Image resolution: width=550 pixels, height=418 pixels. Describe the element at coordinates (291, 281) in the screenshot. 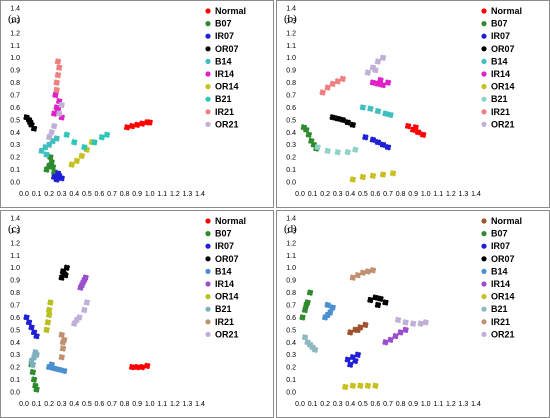

I see `y-tick-label: 0.9` at that location.